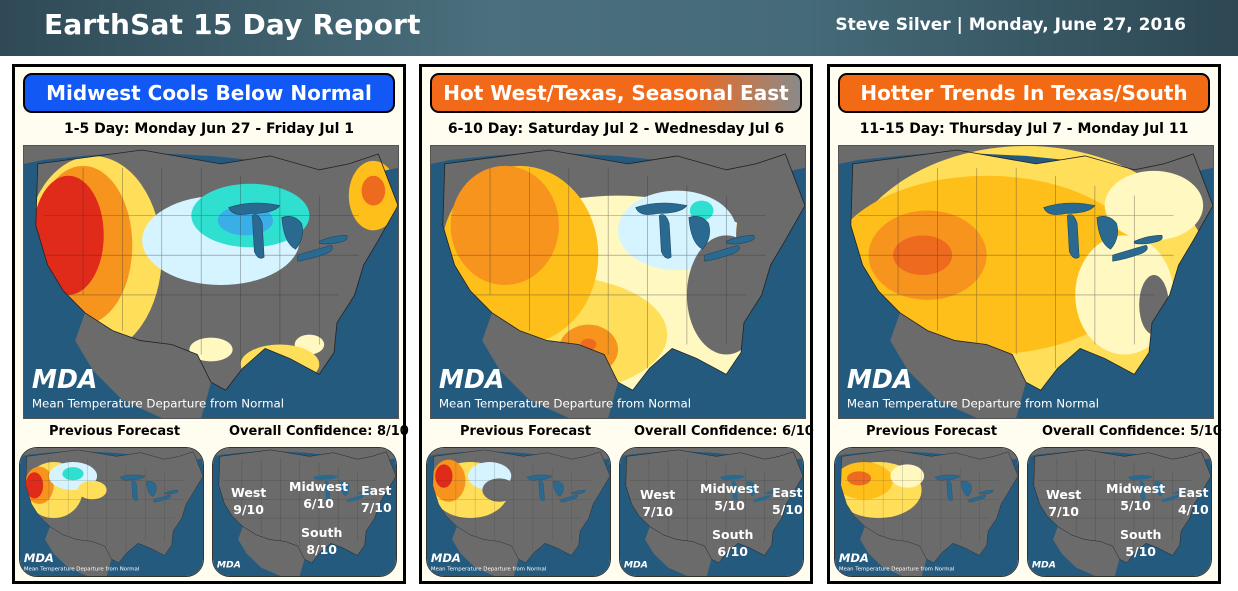 The image size is (1238, 591). Describe the element at coordinates (1141, 543) in the screenshot. I see `south-confidence: South 5/10` at that location.